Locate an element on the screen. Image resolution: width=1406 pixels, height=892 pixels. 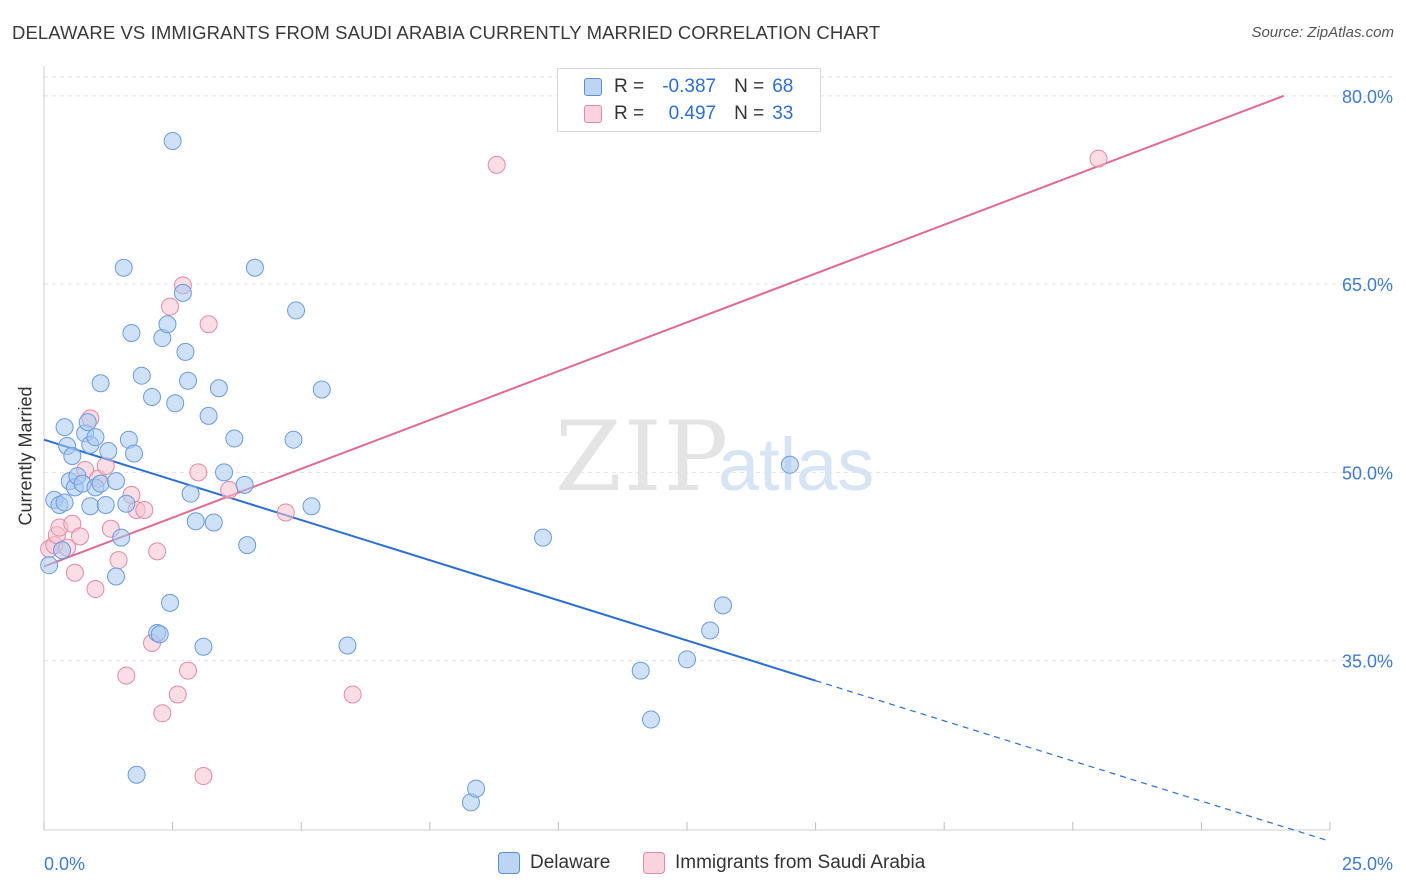
source-label: Source: ZipAtlas.com is located at coordinates (1322, 32).